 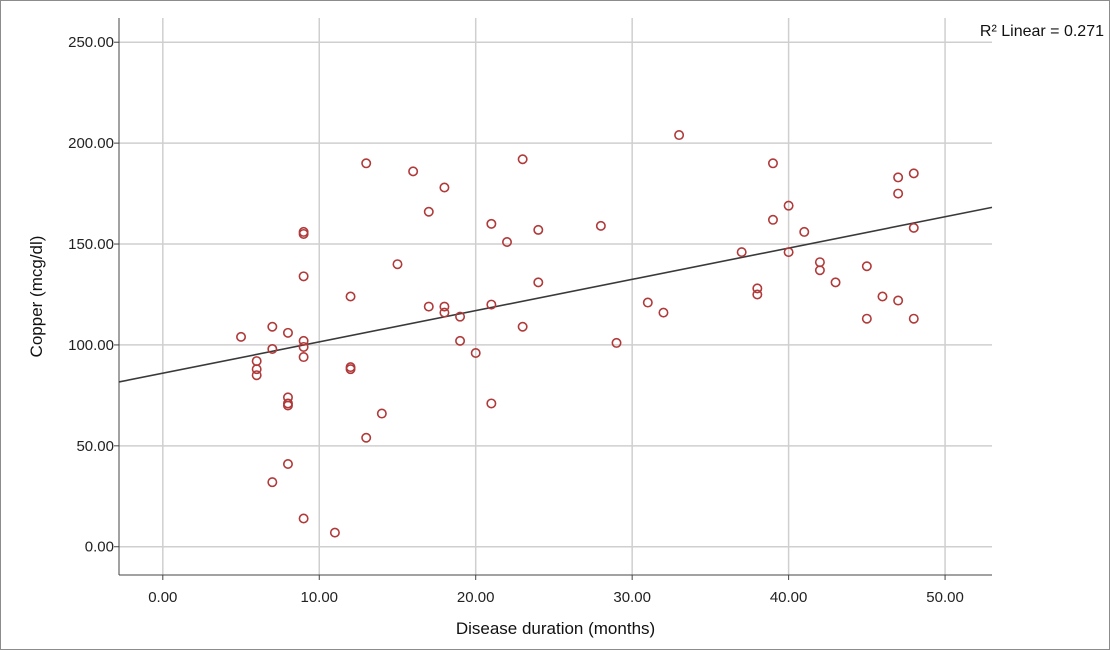 What do you see at coordinates (91, 345) in the screenshot?
I see `y-tick-label: 100.00` at bounding box center [91, 345].